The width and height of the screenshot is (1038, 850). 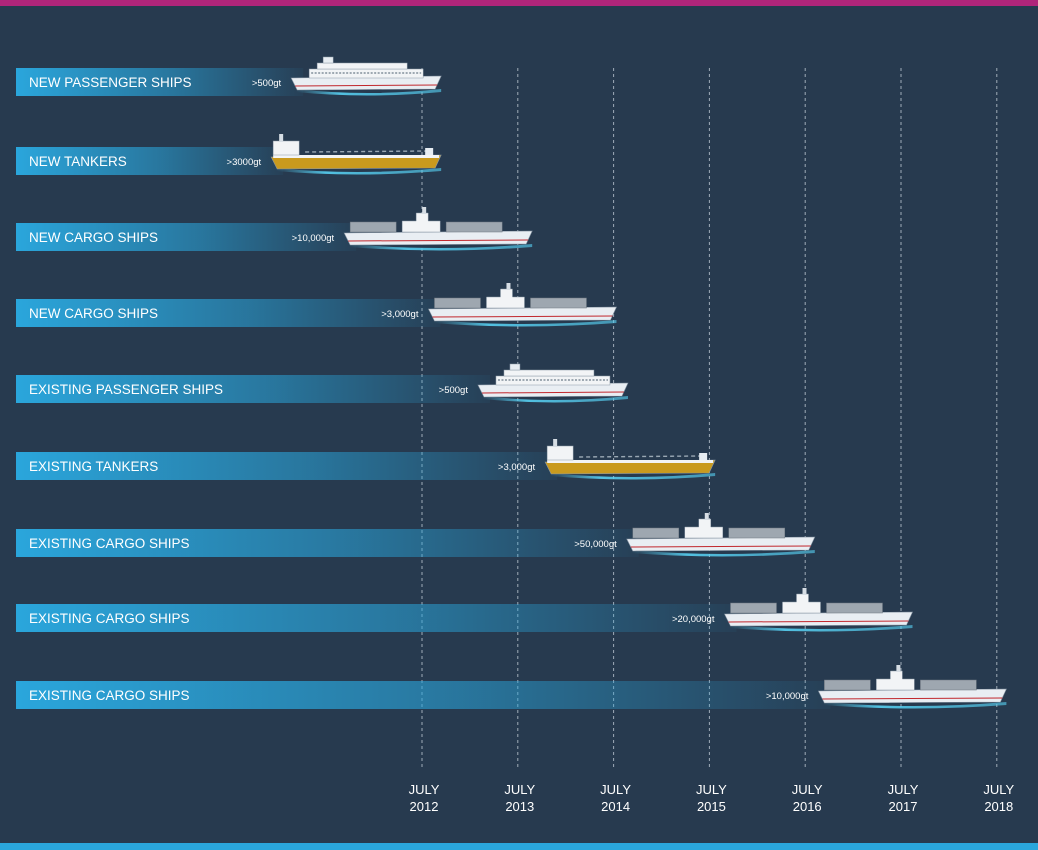 I want to click on bottom-stripe, so click(x=519, y=846).